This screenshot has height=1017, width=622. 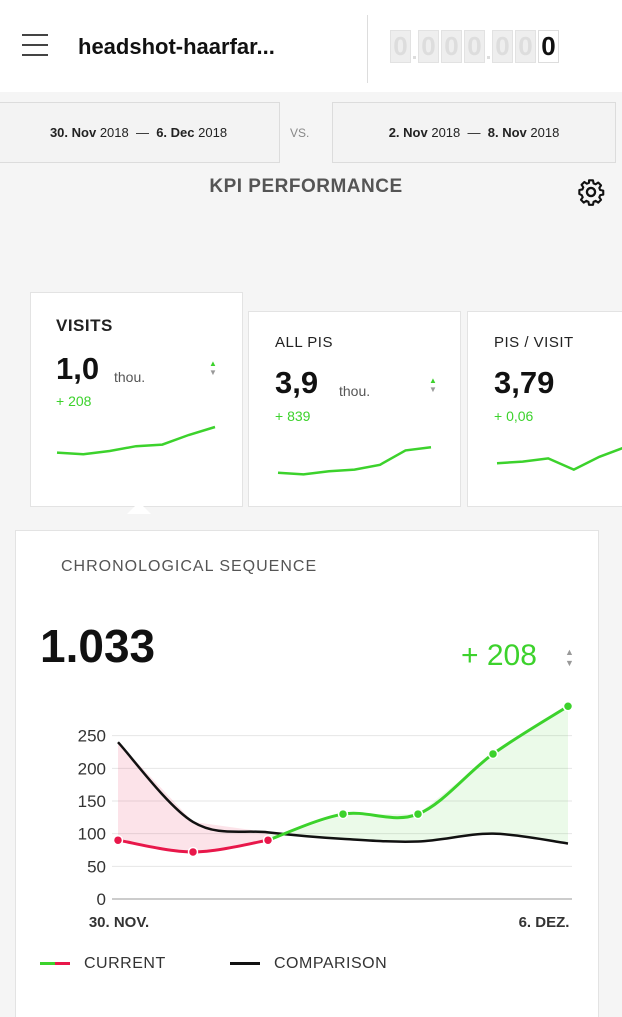 What do you see at coordinates (74, 401) in the screenshot?
I see `kpi-delta: + 208` at bounding box center [74, 401].